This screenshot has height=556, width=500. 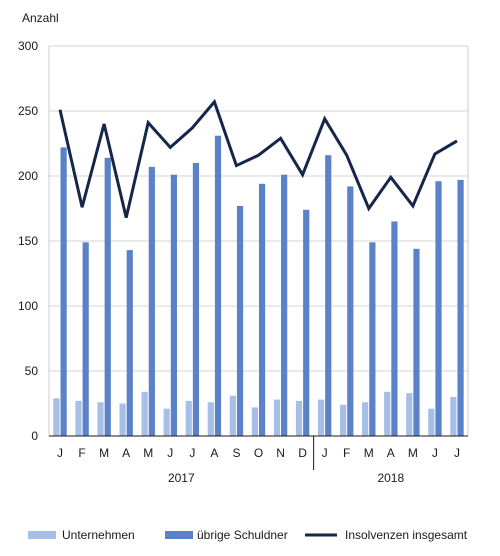 I want to click on x-tick-label: O, so click(x=258, y=453).